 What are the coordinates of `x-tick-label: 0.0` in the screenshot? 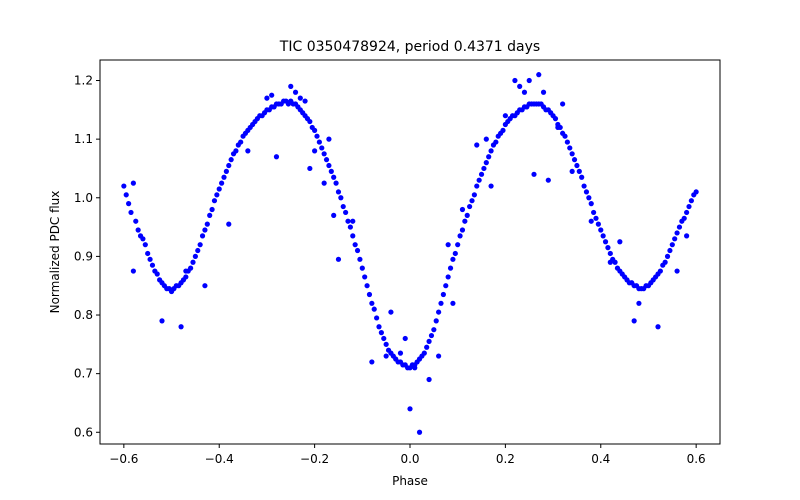 It's located at (409, 459).